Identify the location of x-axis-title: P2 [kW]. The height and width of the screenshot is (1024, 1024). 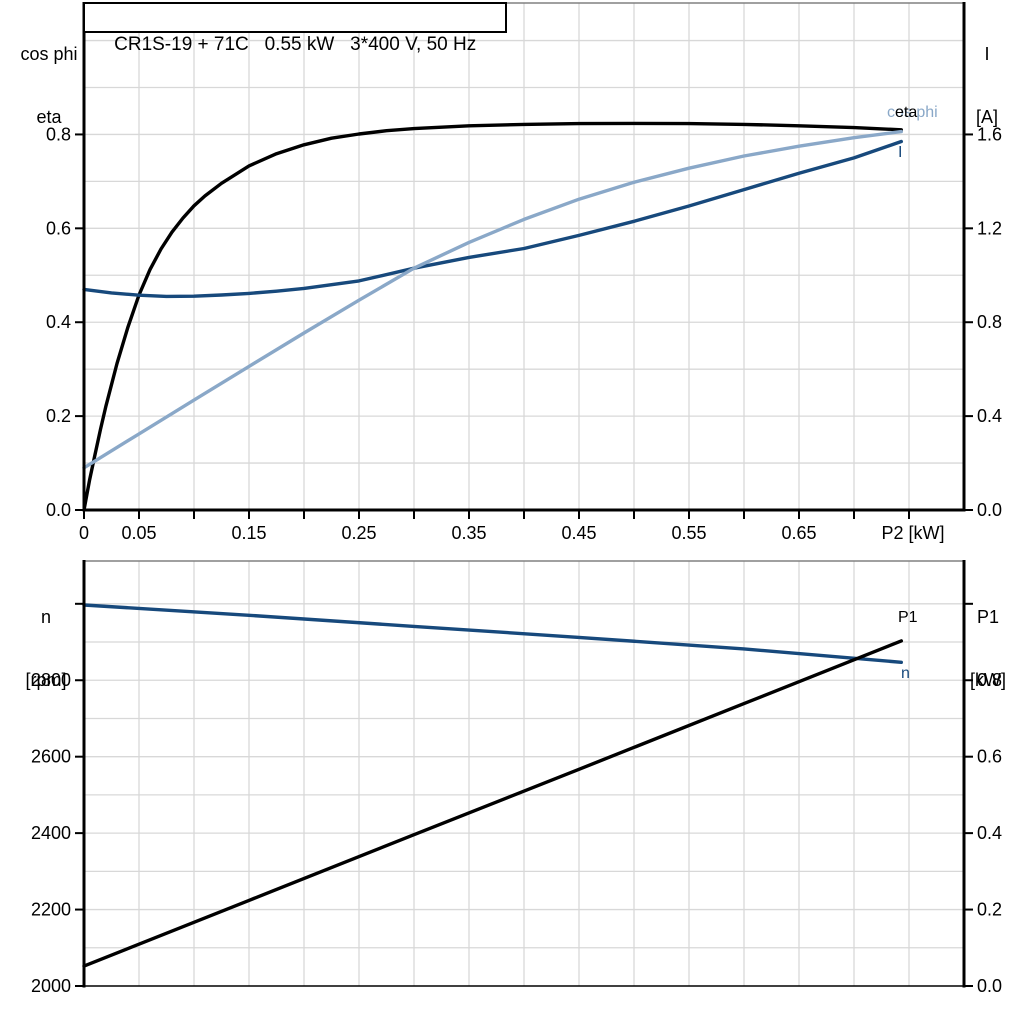
(912, 533).